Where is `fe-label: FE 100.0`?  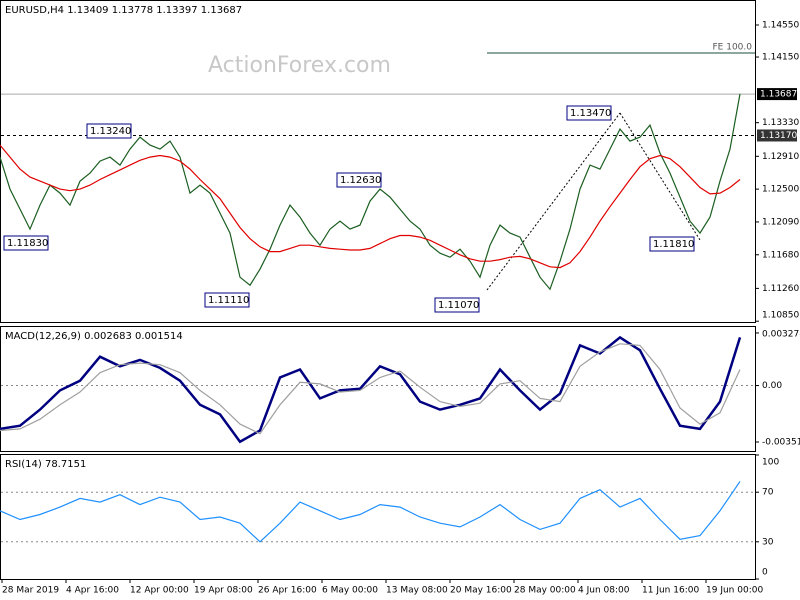 fe-label: FE 100.0 is located at coordinates (733, 48).